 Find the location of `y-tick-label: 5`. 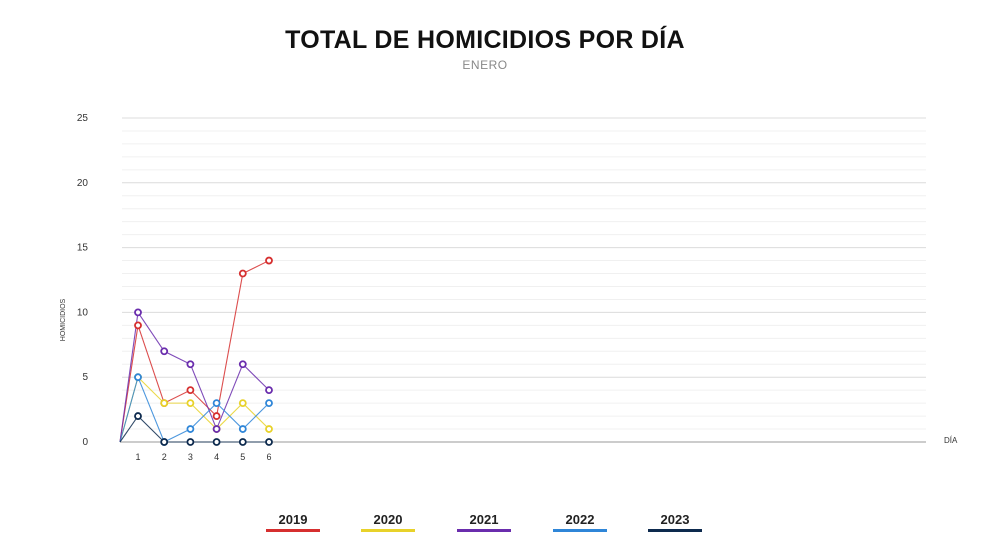

y-tick-label: 5 is located at coordinates (85, 377).